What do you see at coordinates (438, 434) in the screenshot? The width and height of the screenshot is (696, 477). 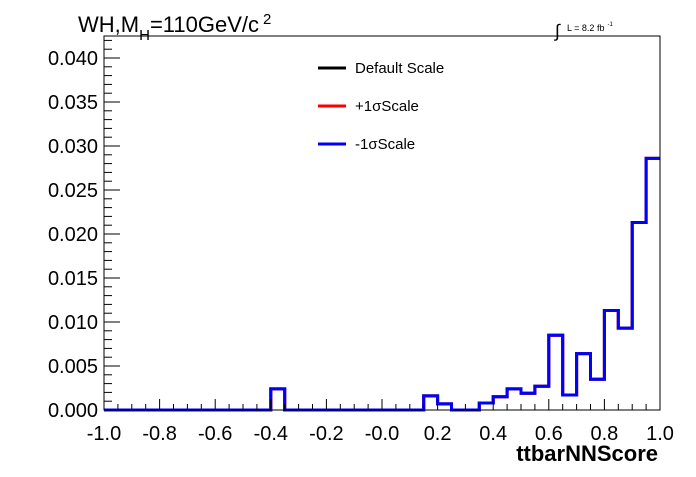 I see `x-tick-label: 0.2` at bounding box center [438, 434].